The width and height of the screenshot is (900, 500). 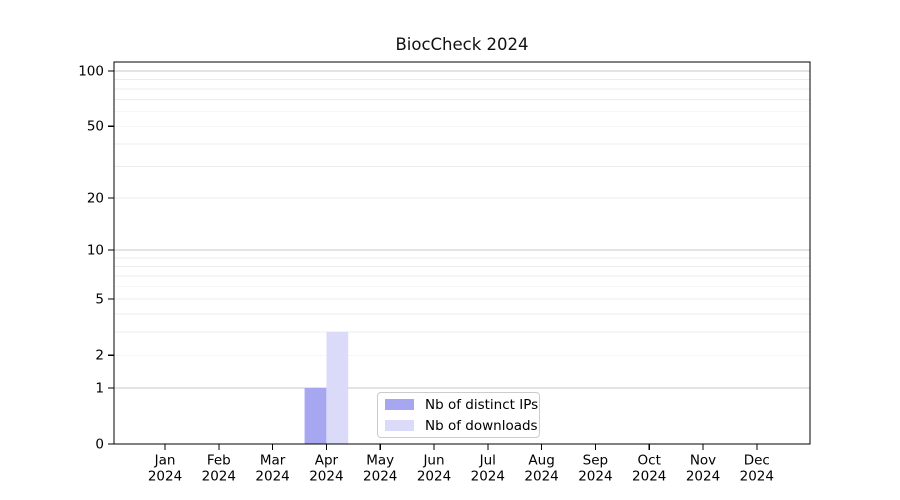 I want to click on legend-label-downloads: Nb of downloads, so click(x=481, y=425).